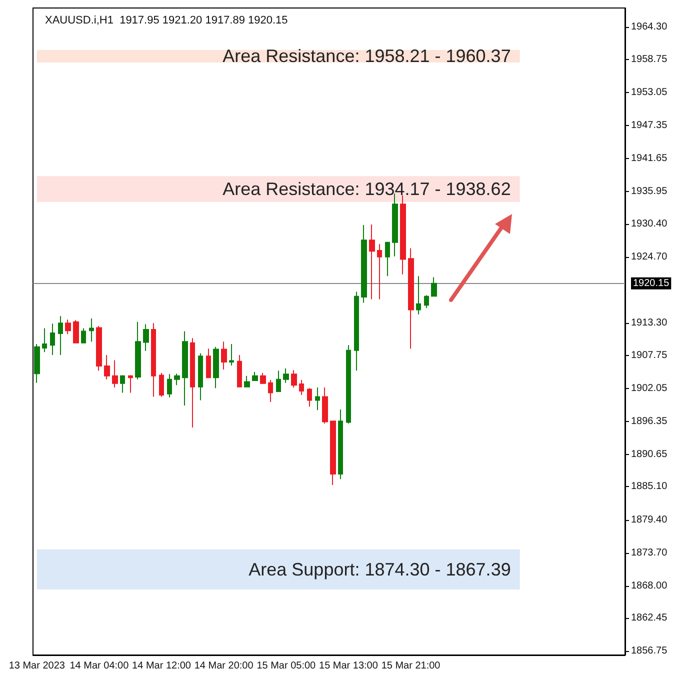 The height and width of the screenshot is (676, 677). What do you see at coordinates (649, 158) in the screenshot?
I see `y-tick-label: 1941.65` at bounding box center [649, 158].